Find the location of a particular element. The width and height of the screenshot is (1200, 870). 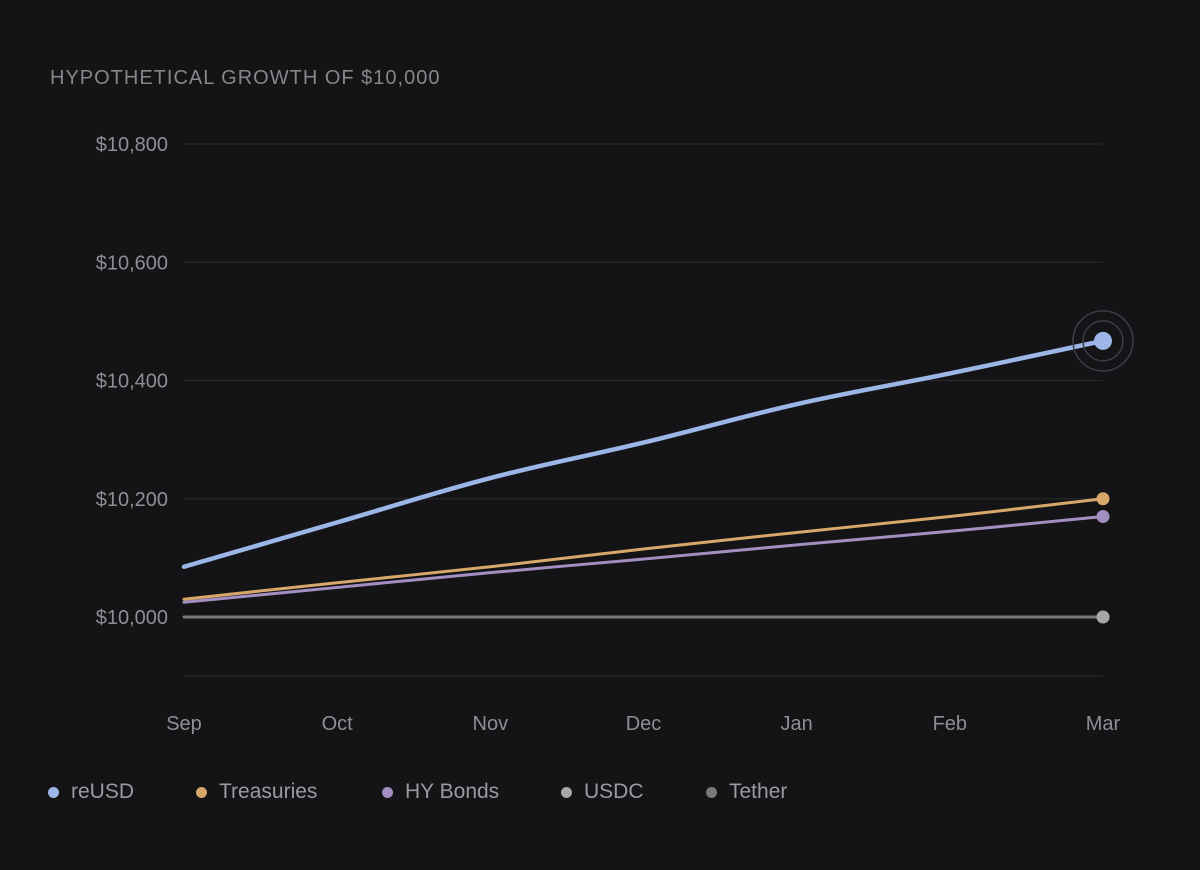

endpoint-halo-inner is located at coordinates (1103, 341).